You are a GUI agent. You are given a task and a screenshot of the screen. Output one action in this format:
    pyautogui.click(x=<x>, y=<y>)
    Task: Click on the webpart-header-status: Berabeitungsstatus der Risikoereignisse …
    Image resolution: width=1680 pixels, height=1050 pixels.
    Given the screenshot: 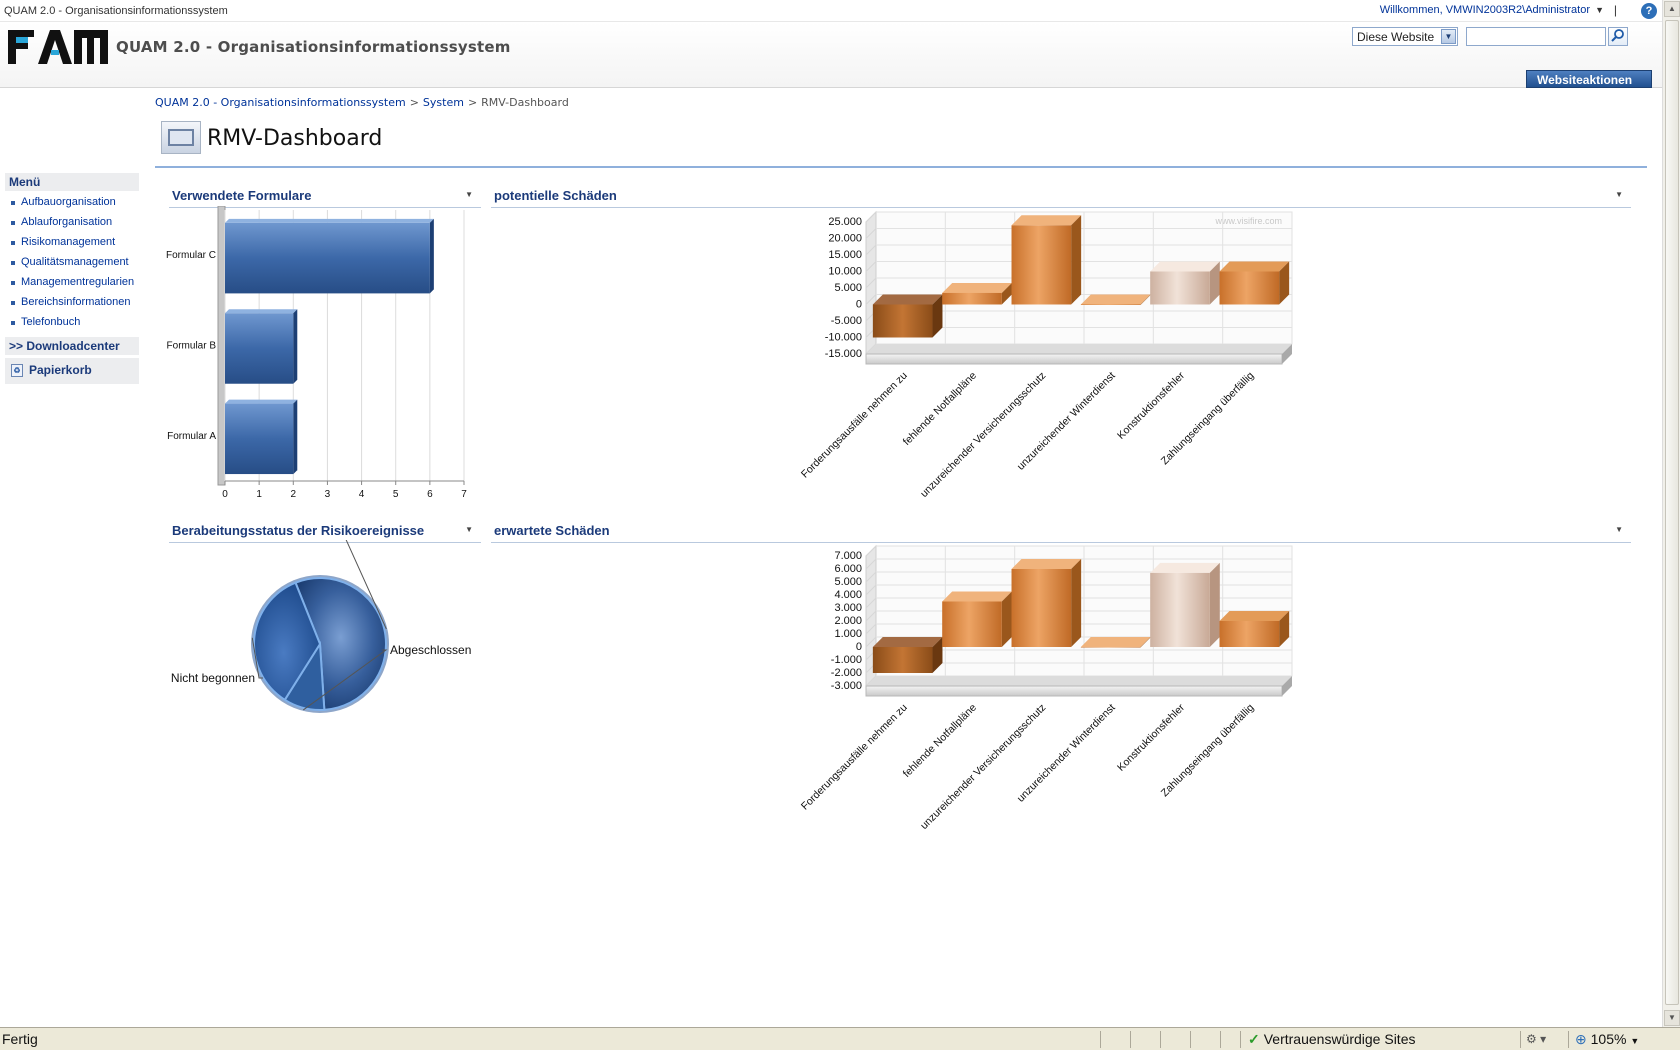 What is the action you would take?
    pyautogui.click(x=325, y=533)
    